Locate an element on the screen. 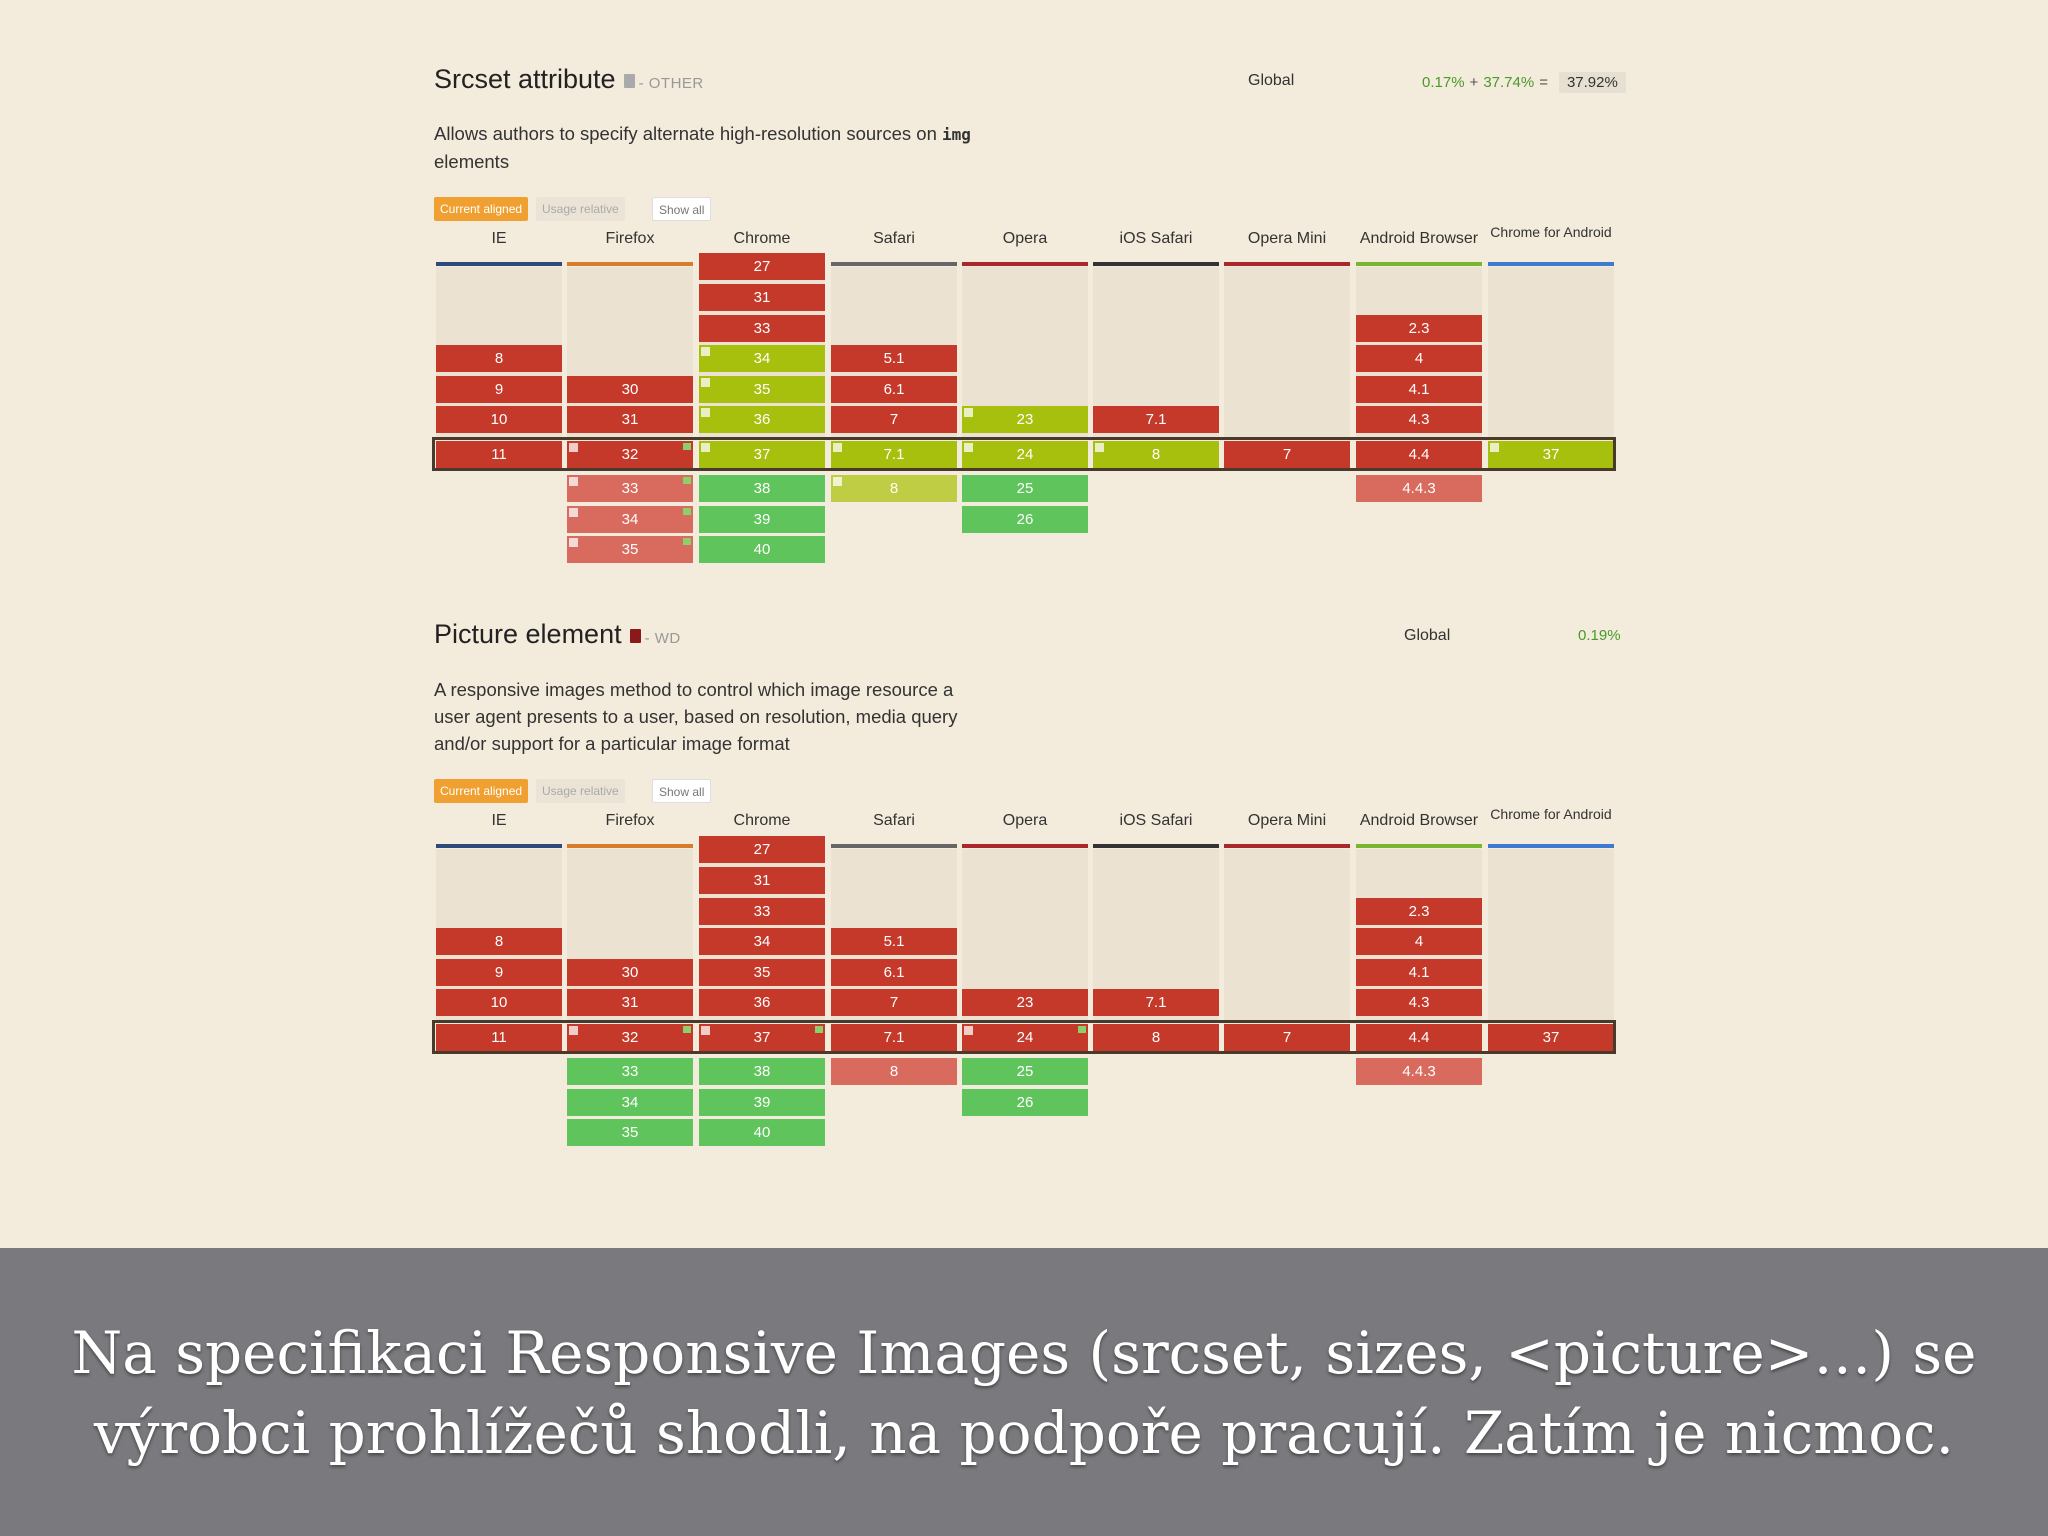 This screenshot has height=1536, width=2048. version-label: 4.1 is located at coordinates (1419, 389).